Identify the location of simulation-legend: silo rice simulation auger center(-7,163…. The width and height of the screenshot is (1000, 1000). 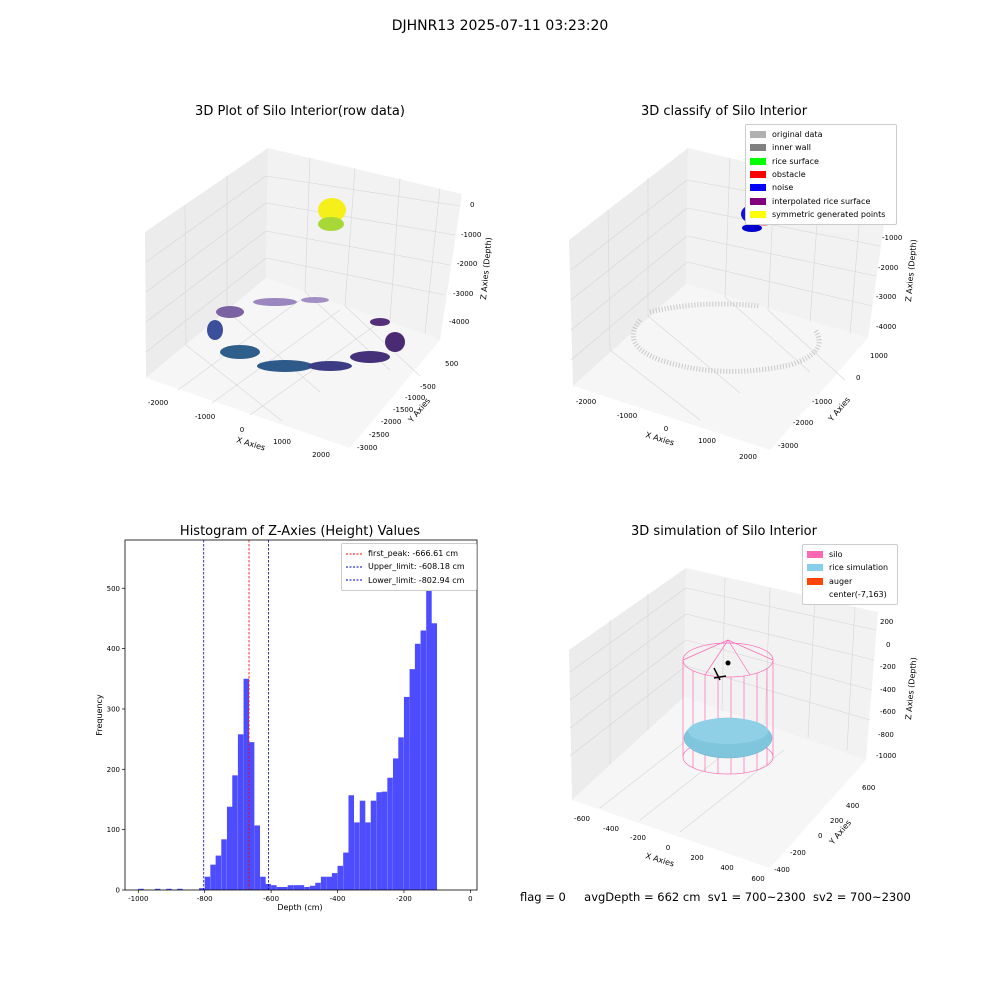
(850, 575).